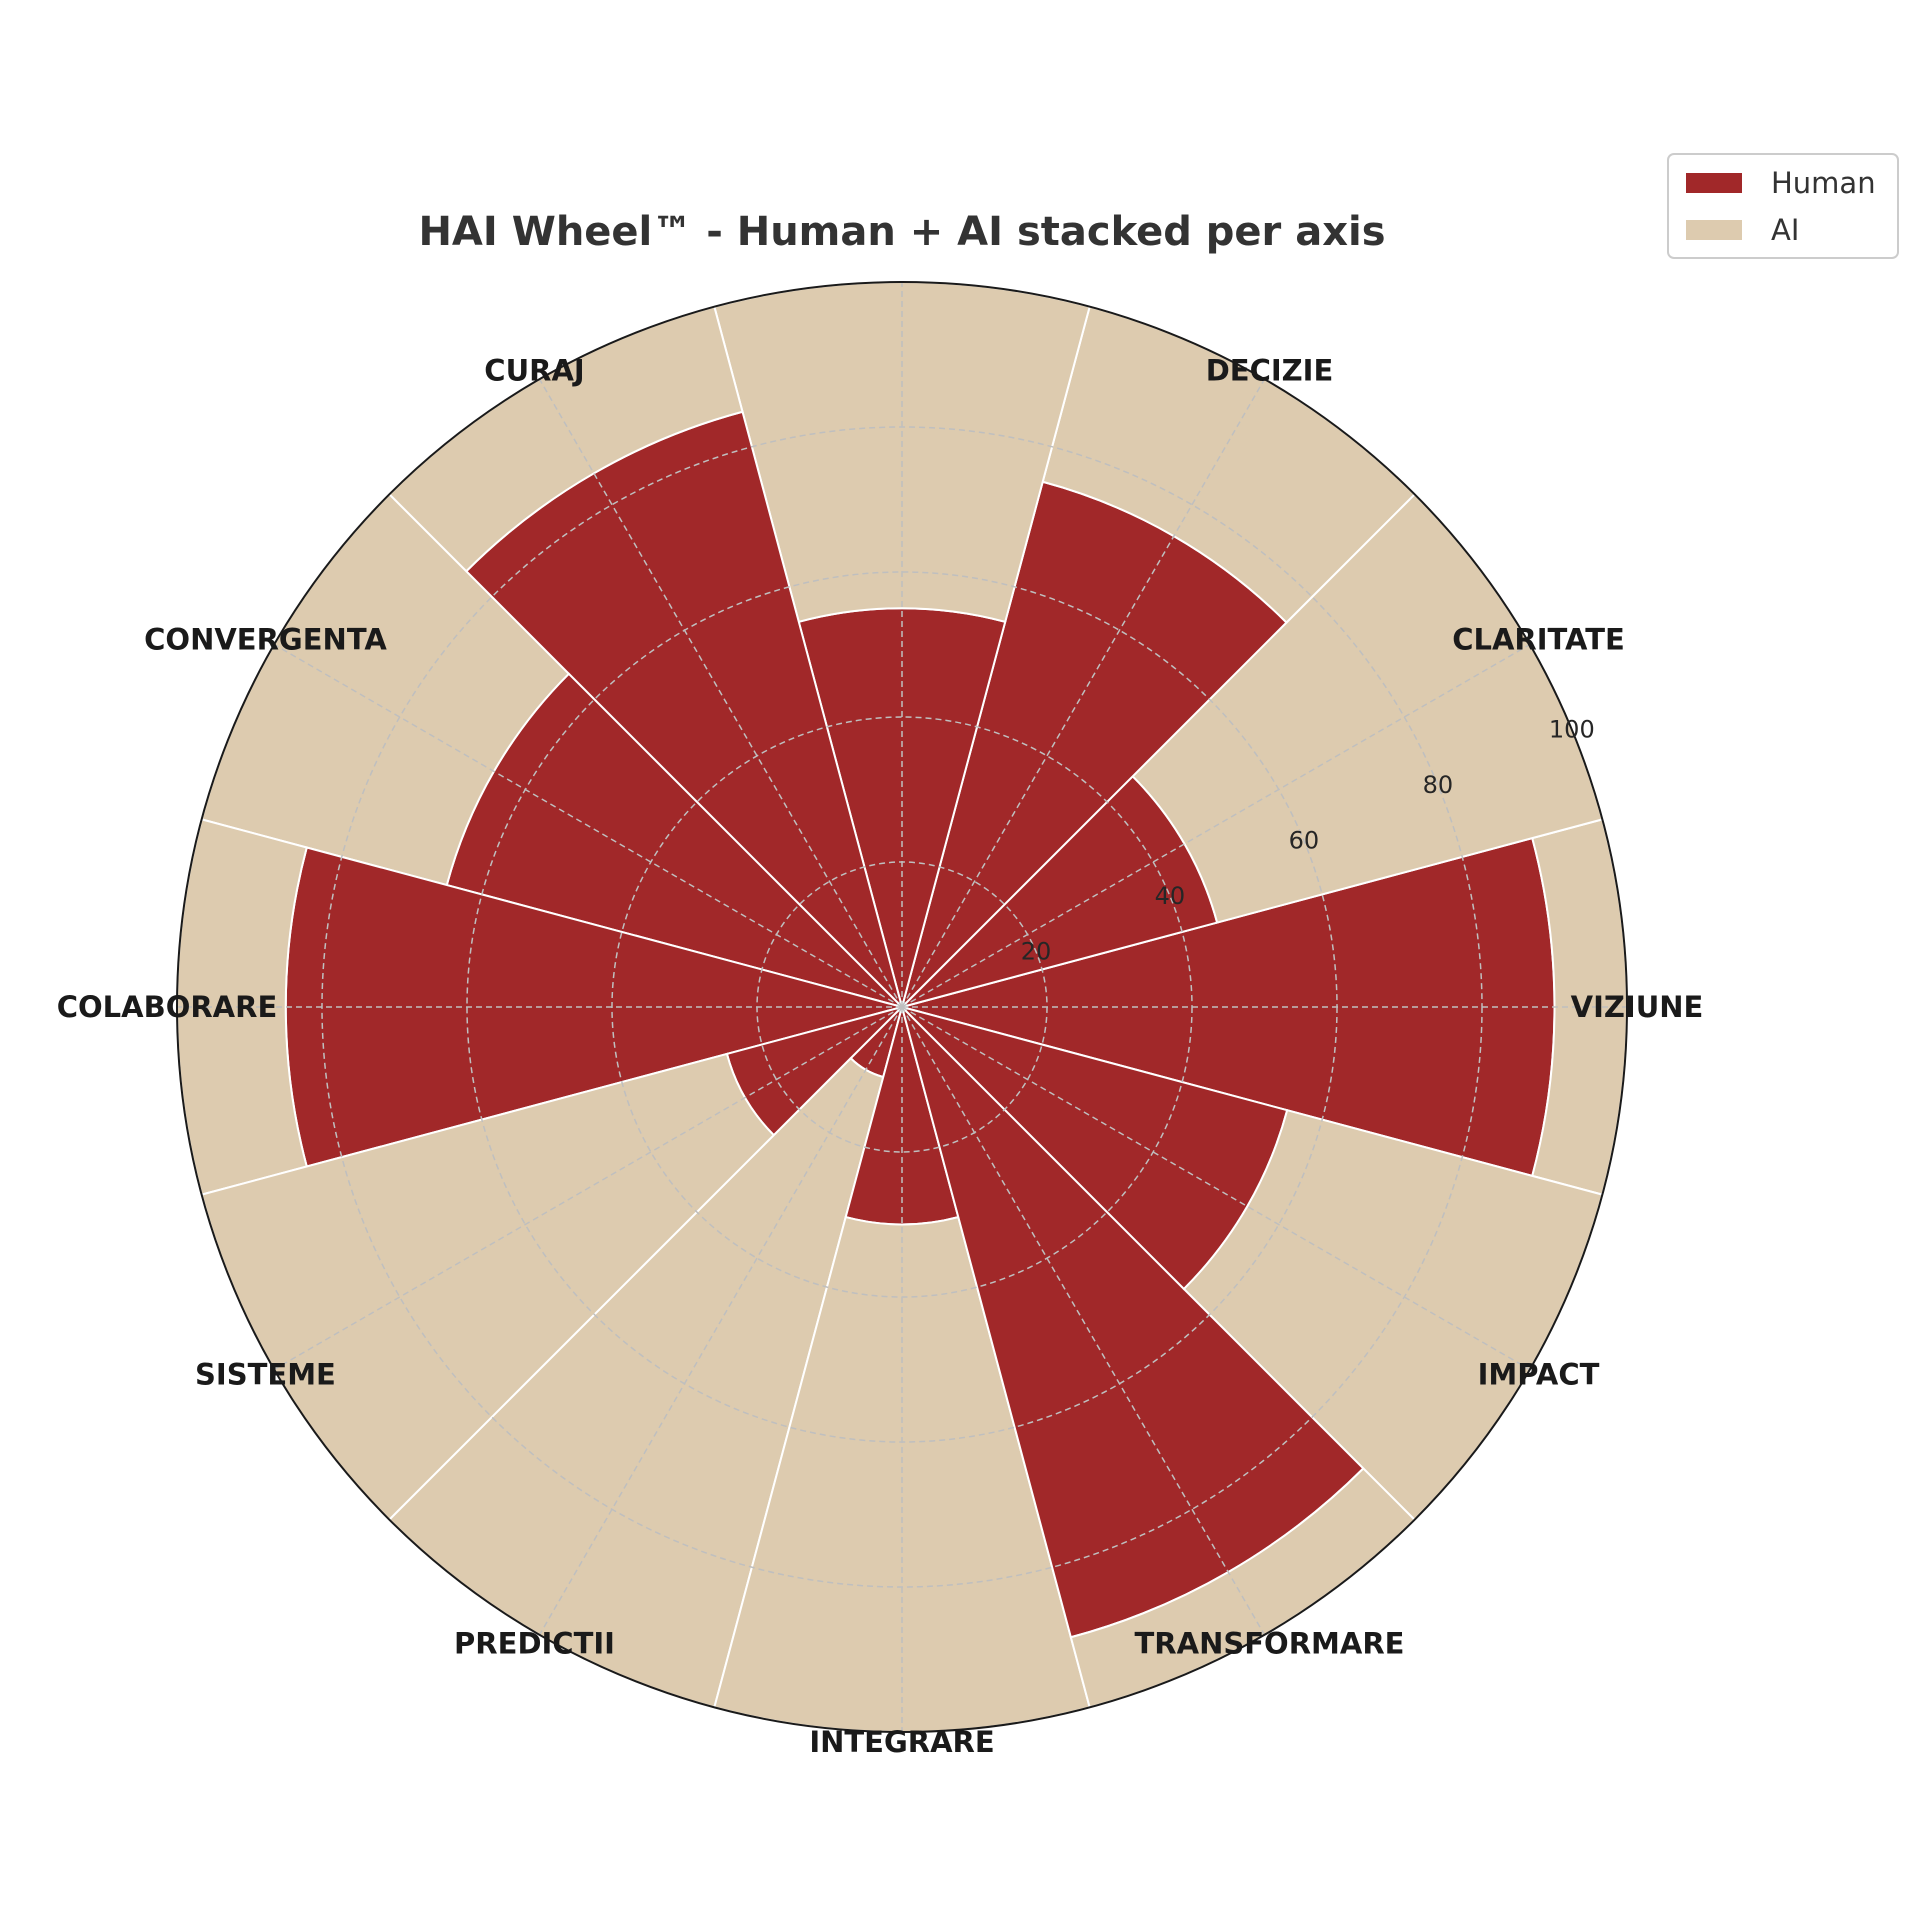 Image resolution: width=1920 pixels, height=1920 pixels. Describe the element at coordinates (1783, 206) in the screenshot. I see `legend: Human AI` at that location.